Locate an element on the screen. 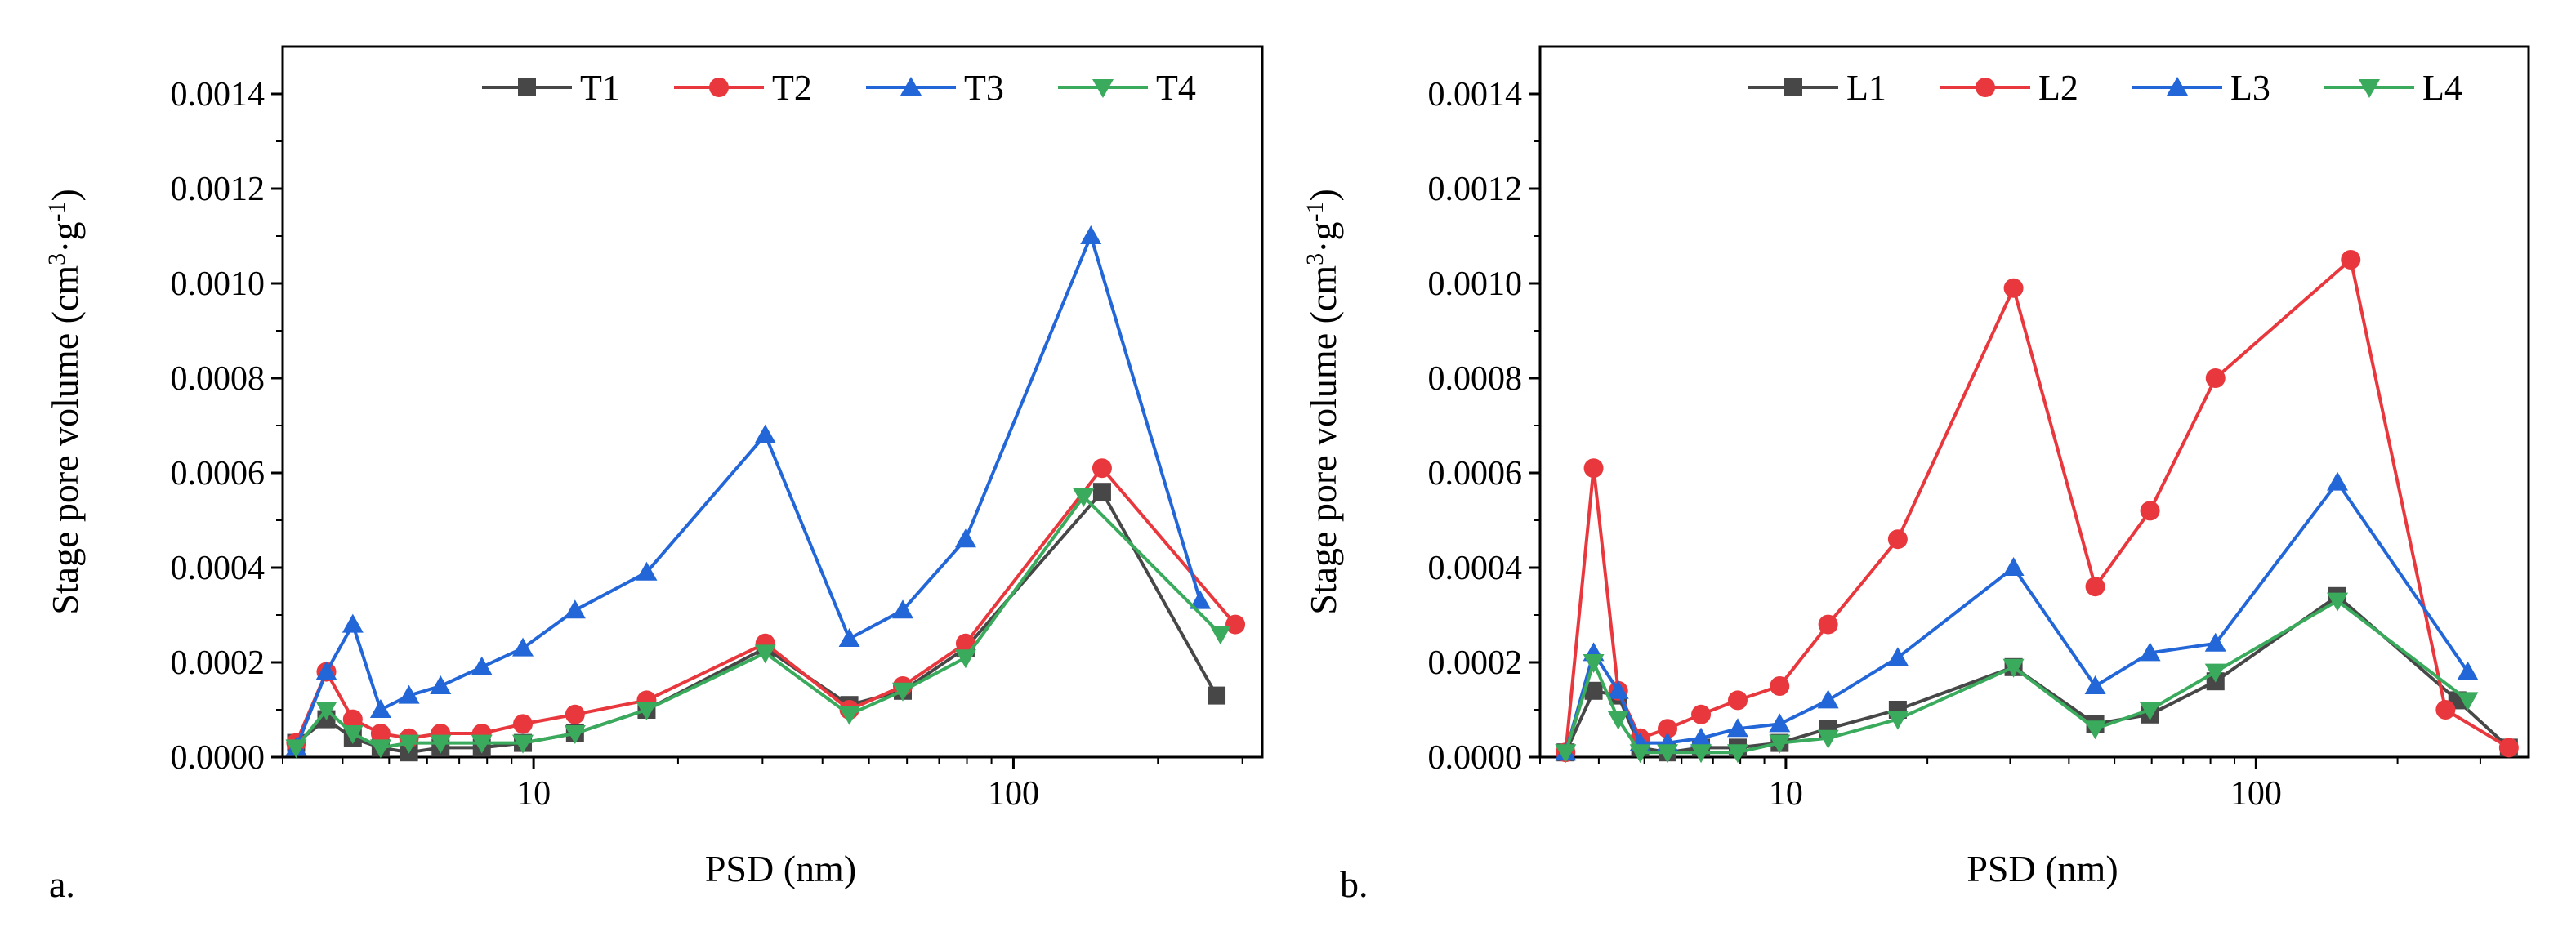 The height and width of the screenshot is (927, 2576). series-line-L4 is located at coordinates (2017, 677).